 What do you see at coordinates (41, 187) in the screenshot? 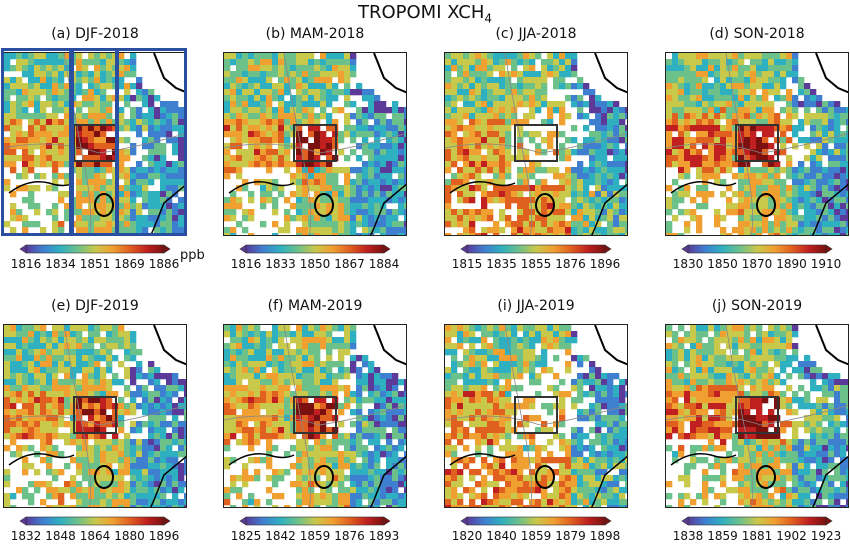
I see `river-line` at bounding box center [41, 187].